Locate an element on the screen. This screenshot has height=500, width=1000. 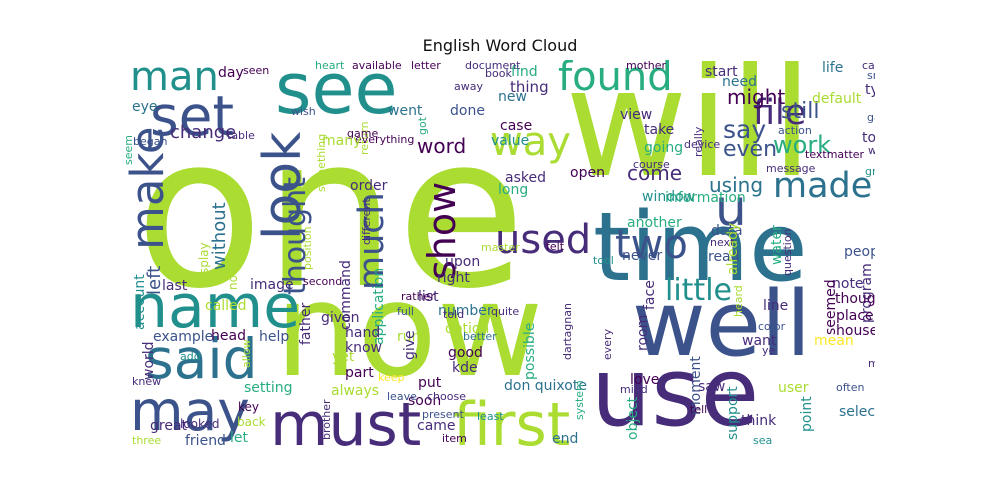
word-group: group is located at coordinates (870, 171).